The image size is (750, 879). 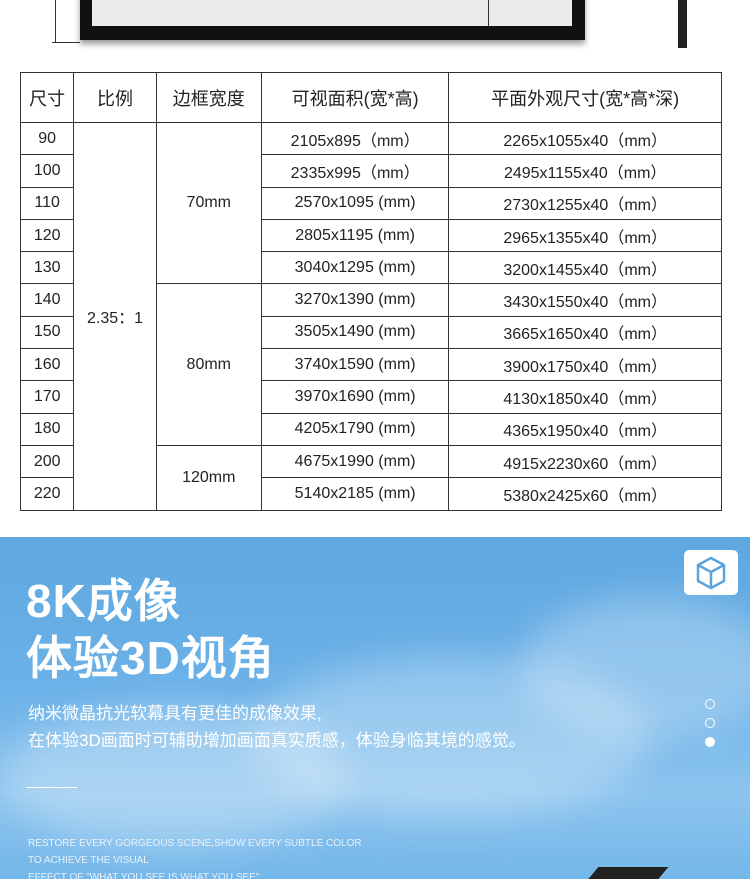 What do you see at coordinates (585, 171) in the screenshot?
I see `overall-size-cell: 2495x1155x40（mm）` at bounding box center [585, 171].